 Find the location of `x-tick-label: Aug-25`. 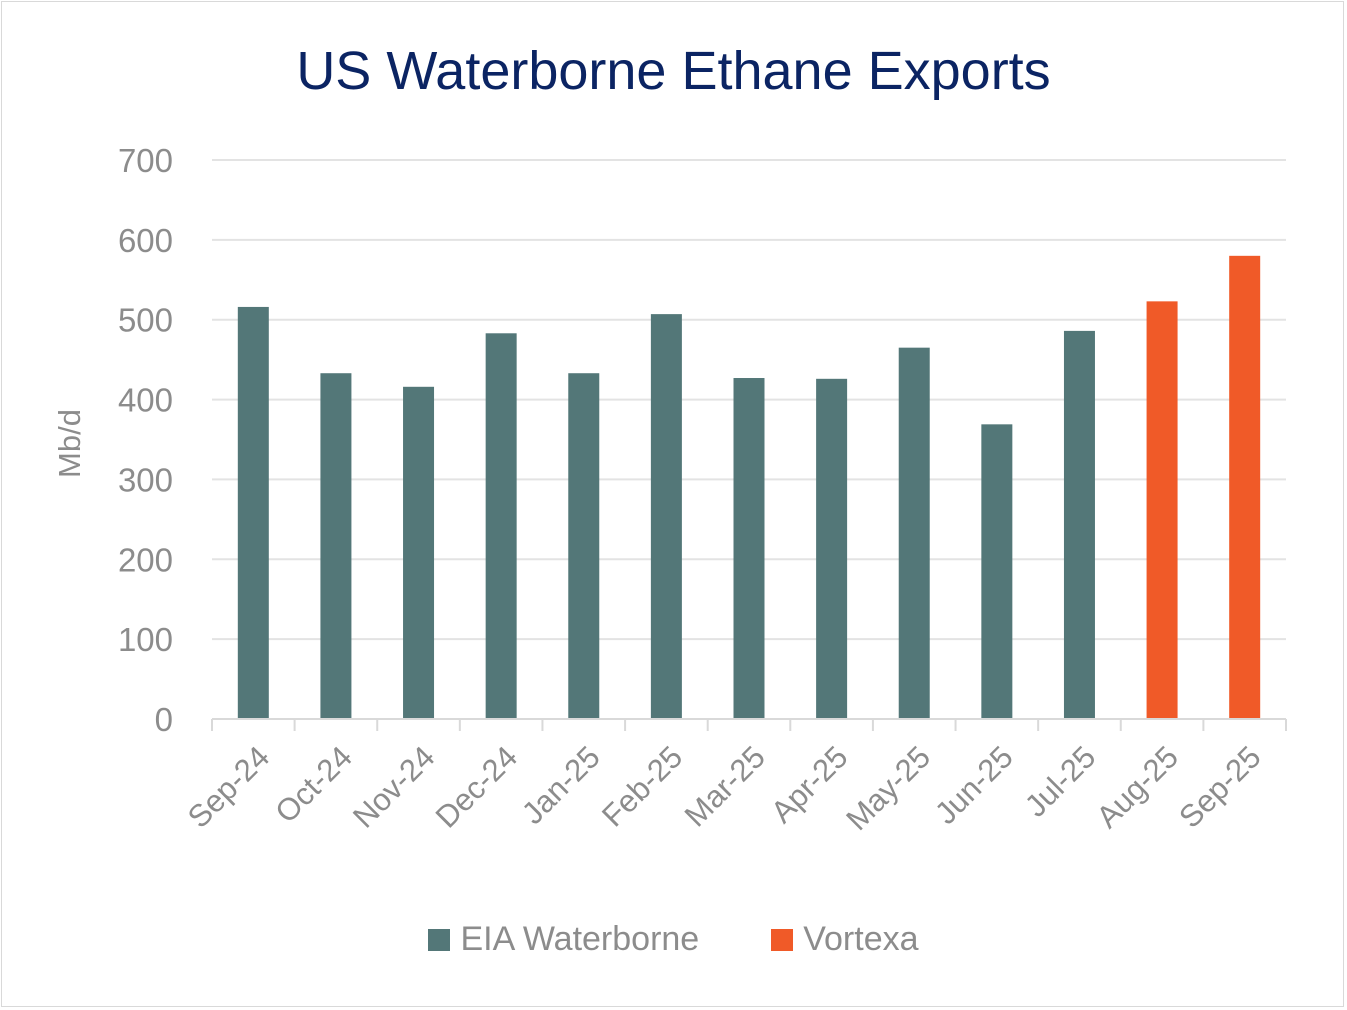

x-tick-label: Aug-25 is located at coordinates (1137, 786).